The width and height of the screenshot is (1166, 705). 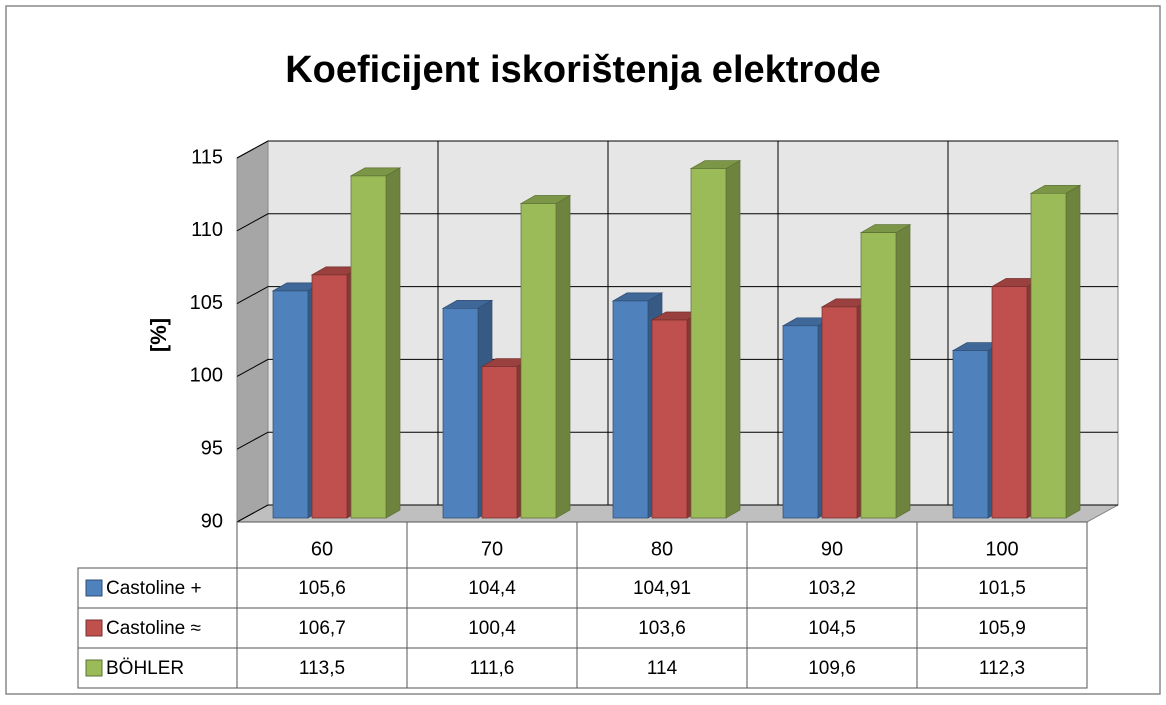 I want to click on x-tick-label: 90, so click(x=832, y=549).